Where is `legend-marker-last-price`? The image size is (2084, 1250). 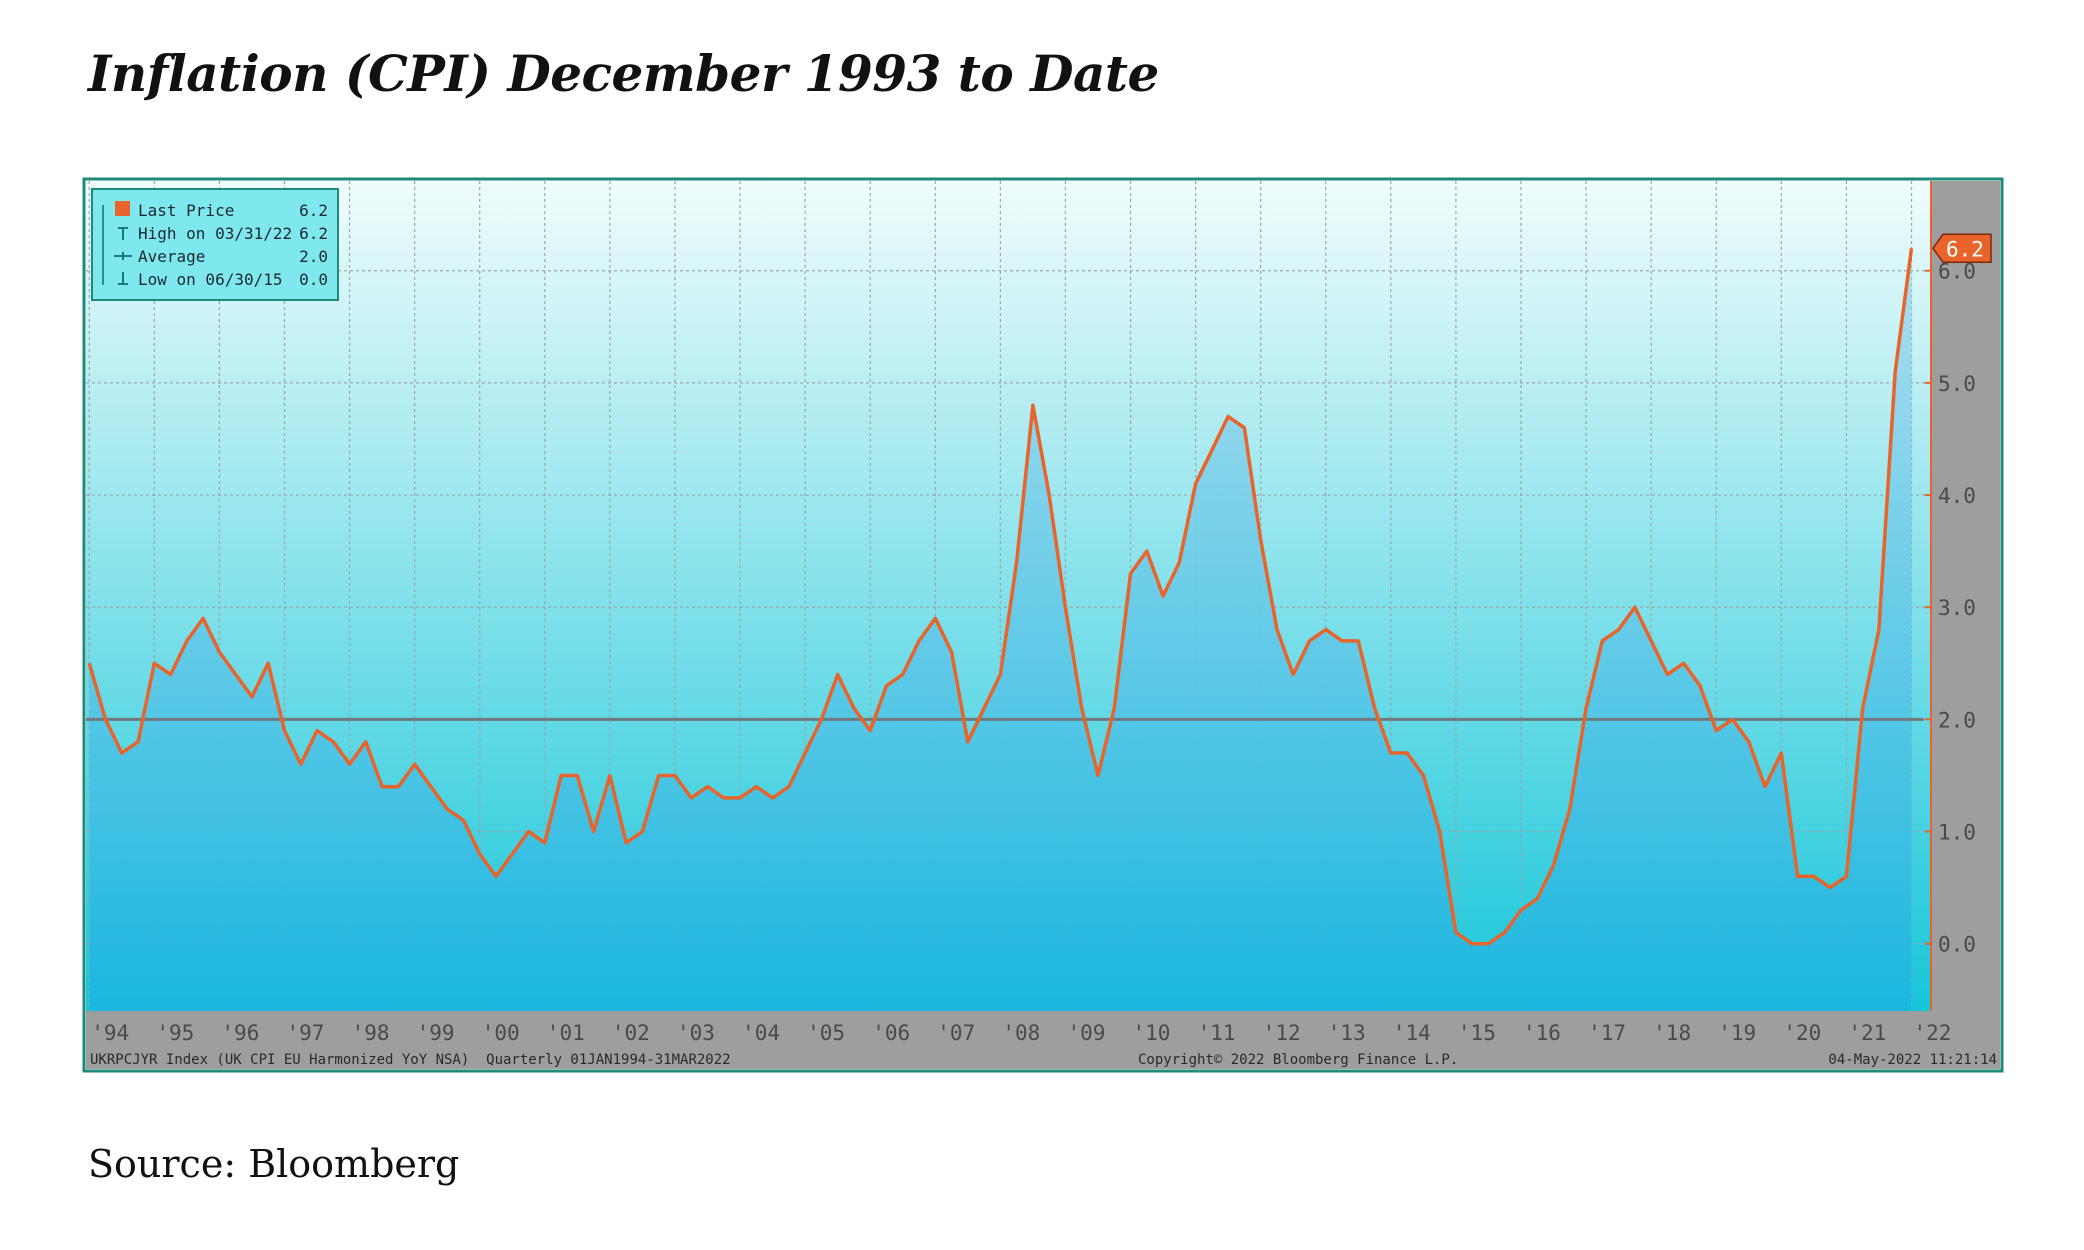 legend-marker-last-price is located at coordinates (122, 208).